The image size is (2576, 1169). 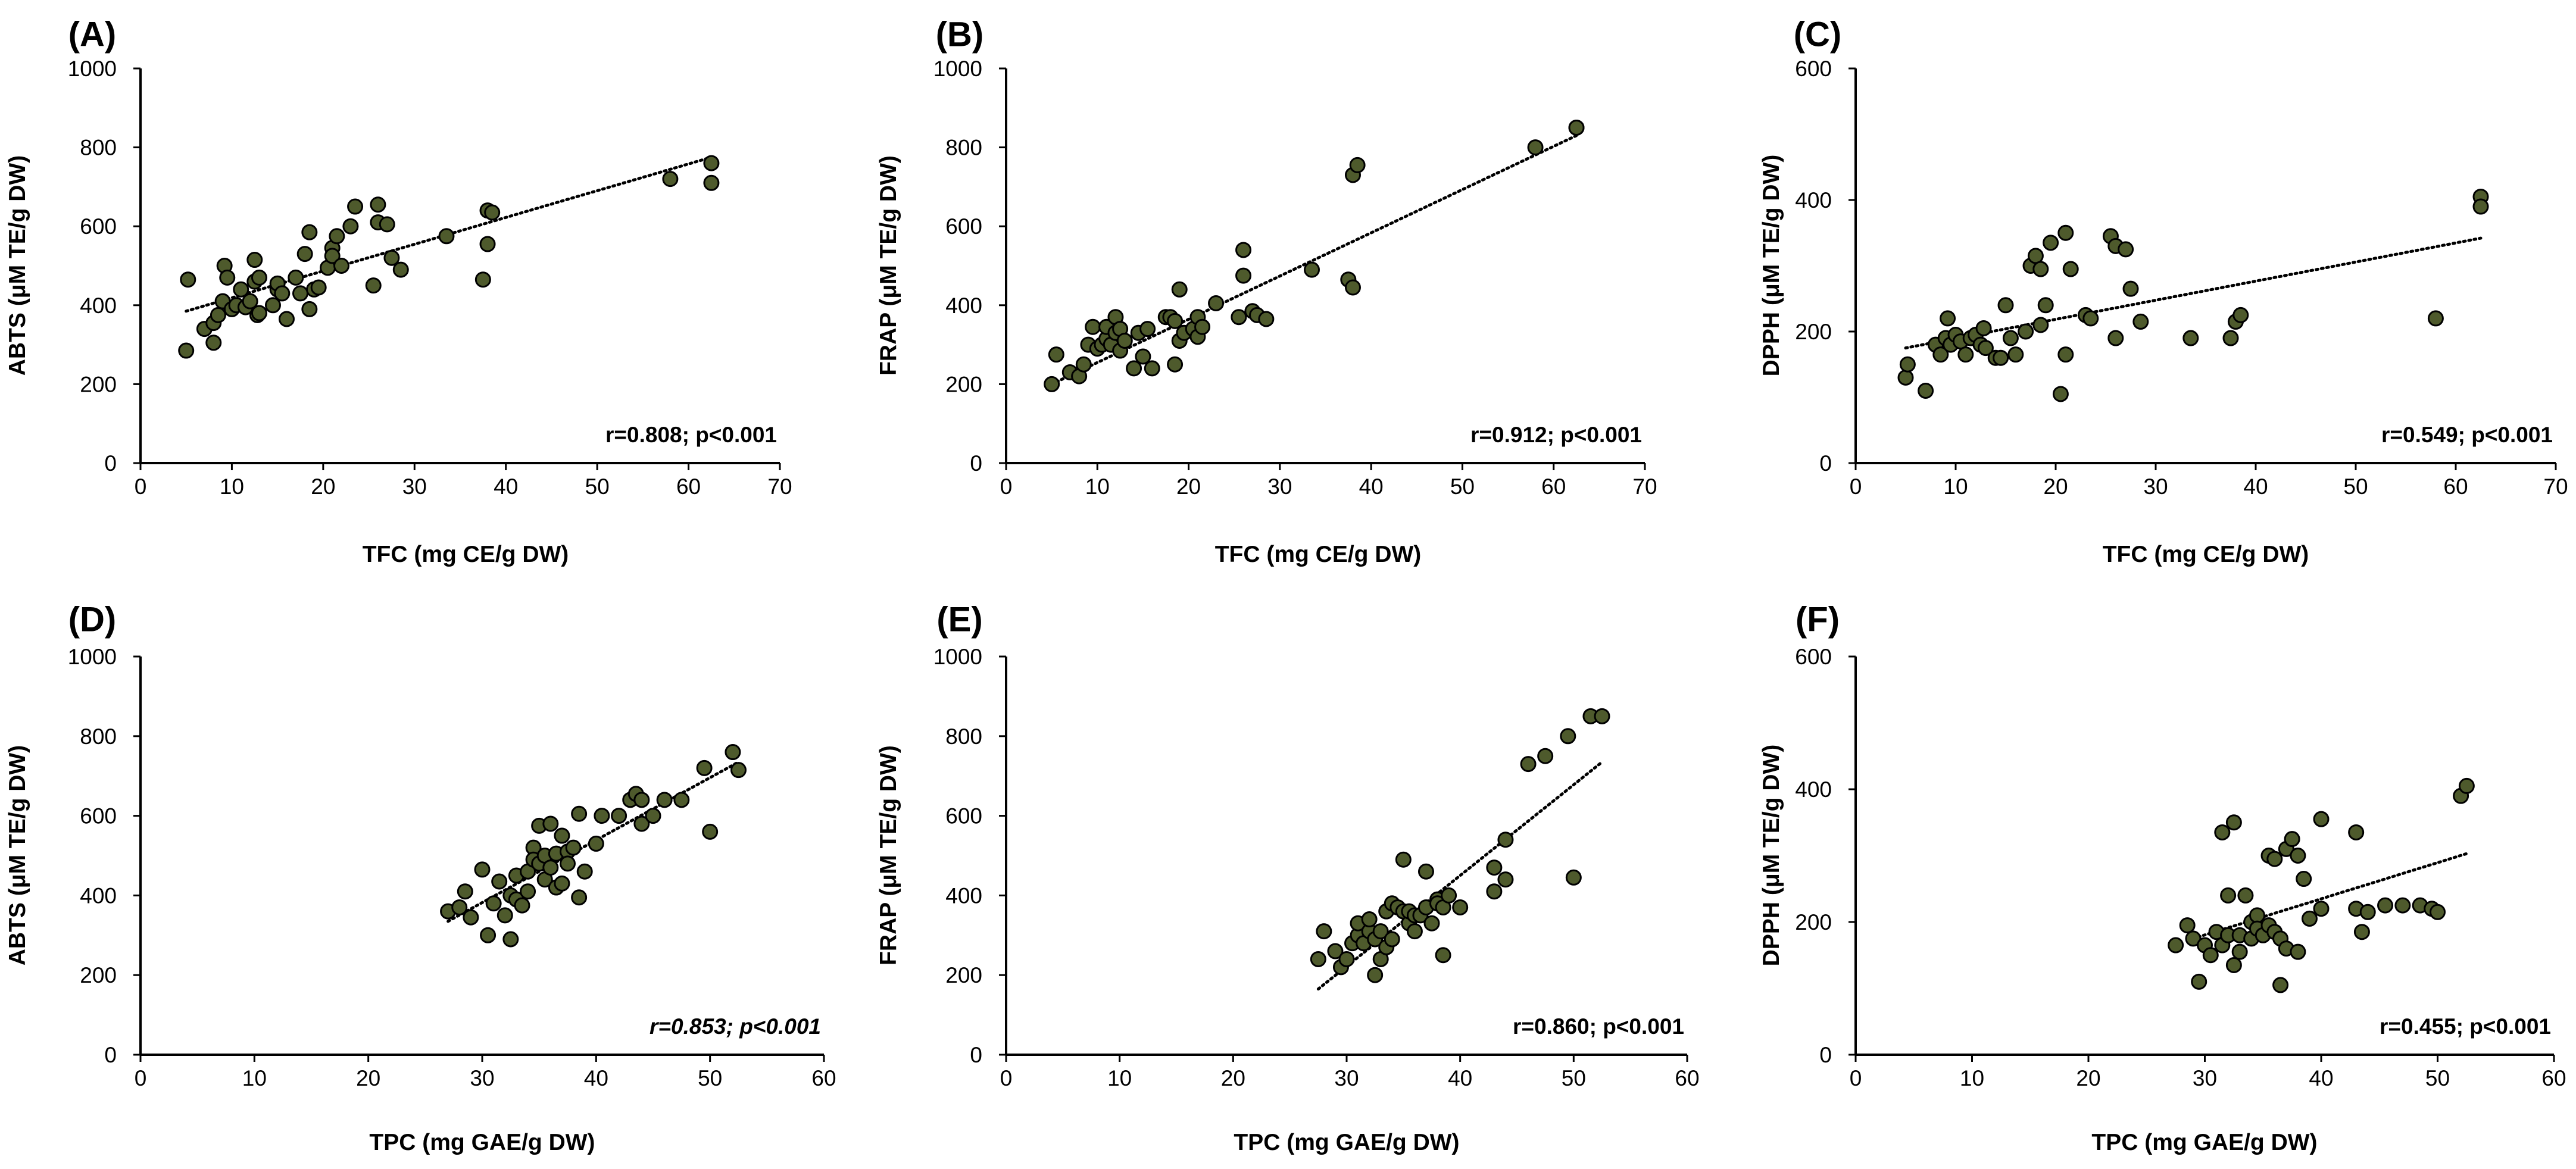 I want to click on y-axis-title: ABTS (μM TE/g DW), so click(x=17, y=855).